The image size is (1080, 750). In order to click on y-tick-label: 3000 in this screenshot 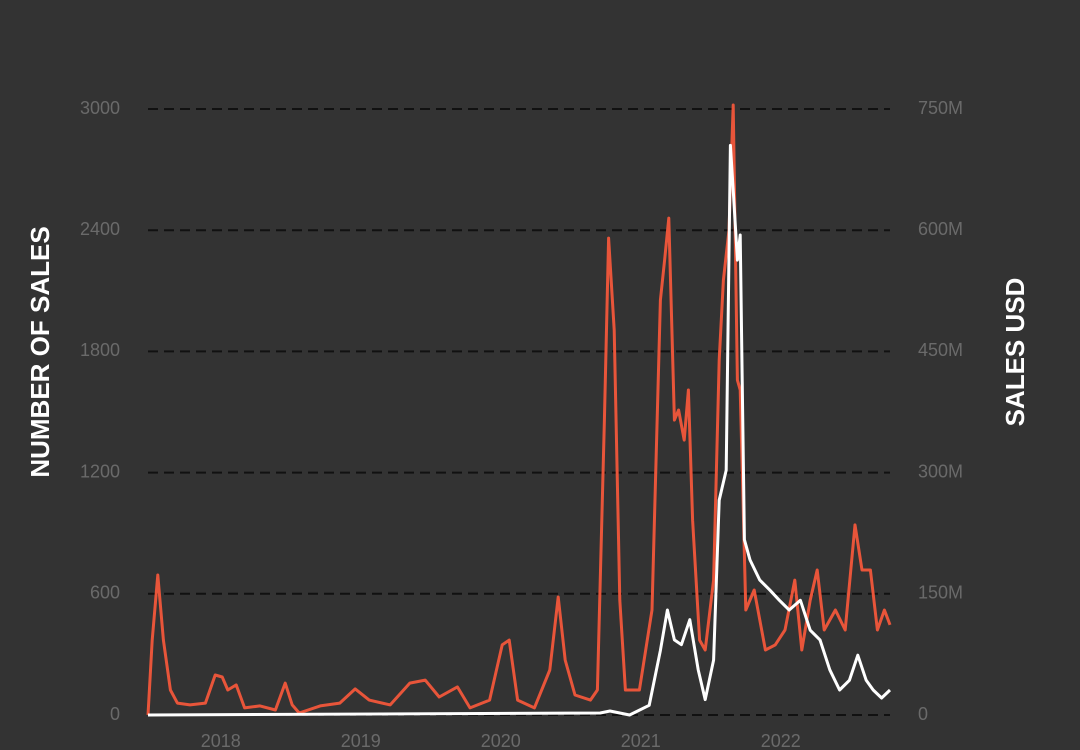, I will do `click(100, 108)`.